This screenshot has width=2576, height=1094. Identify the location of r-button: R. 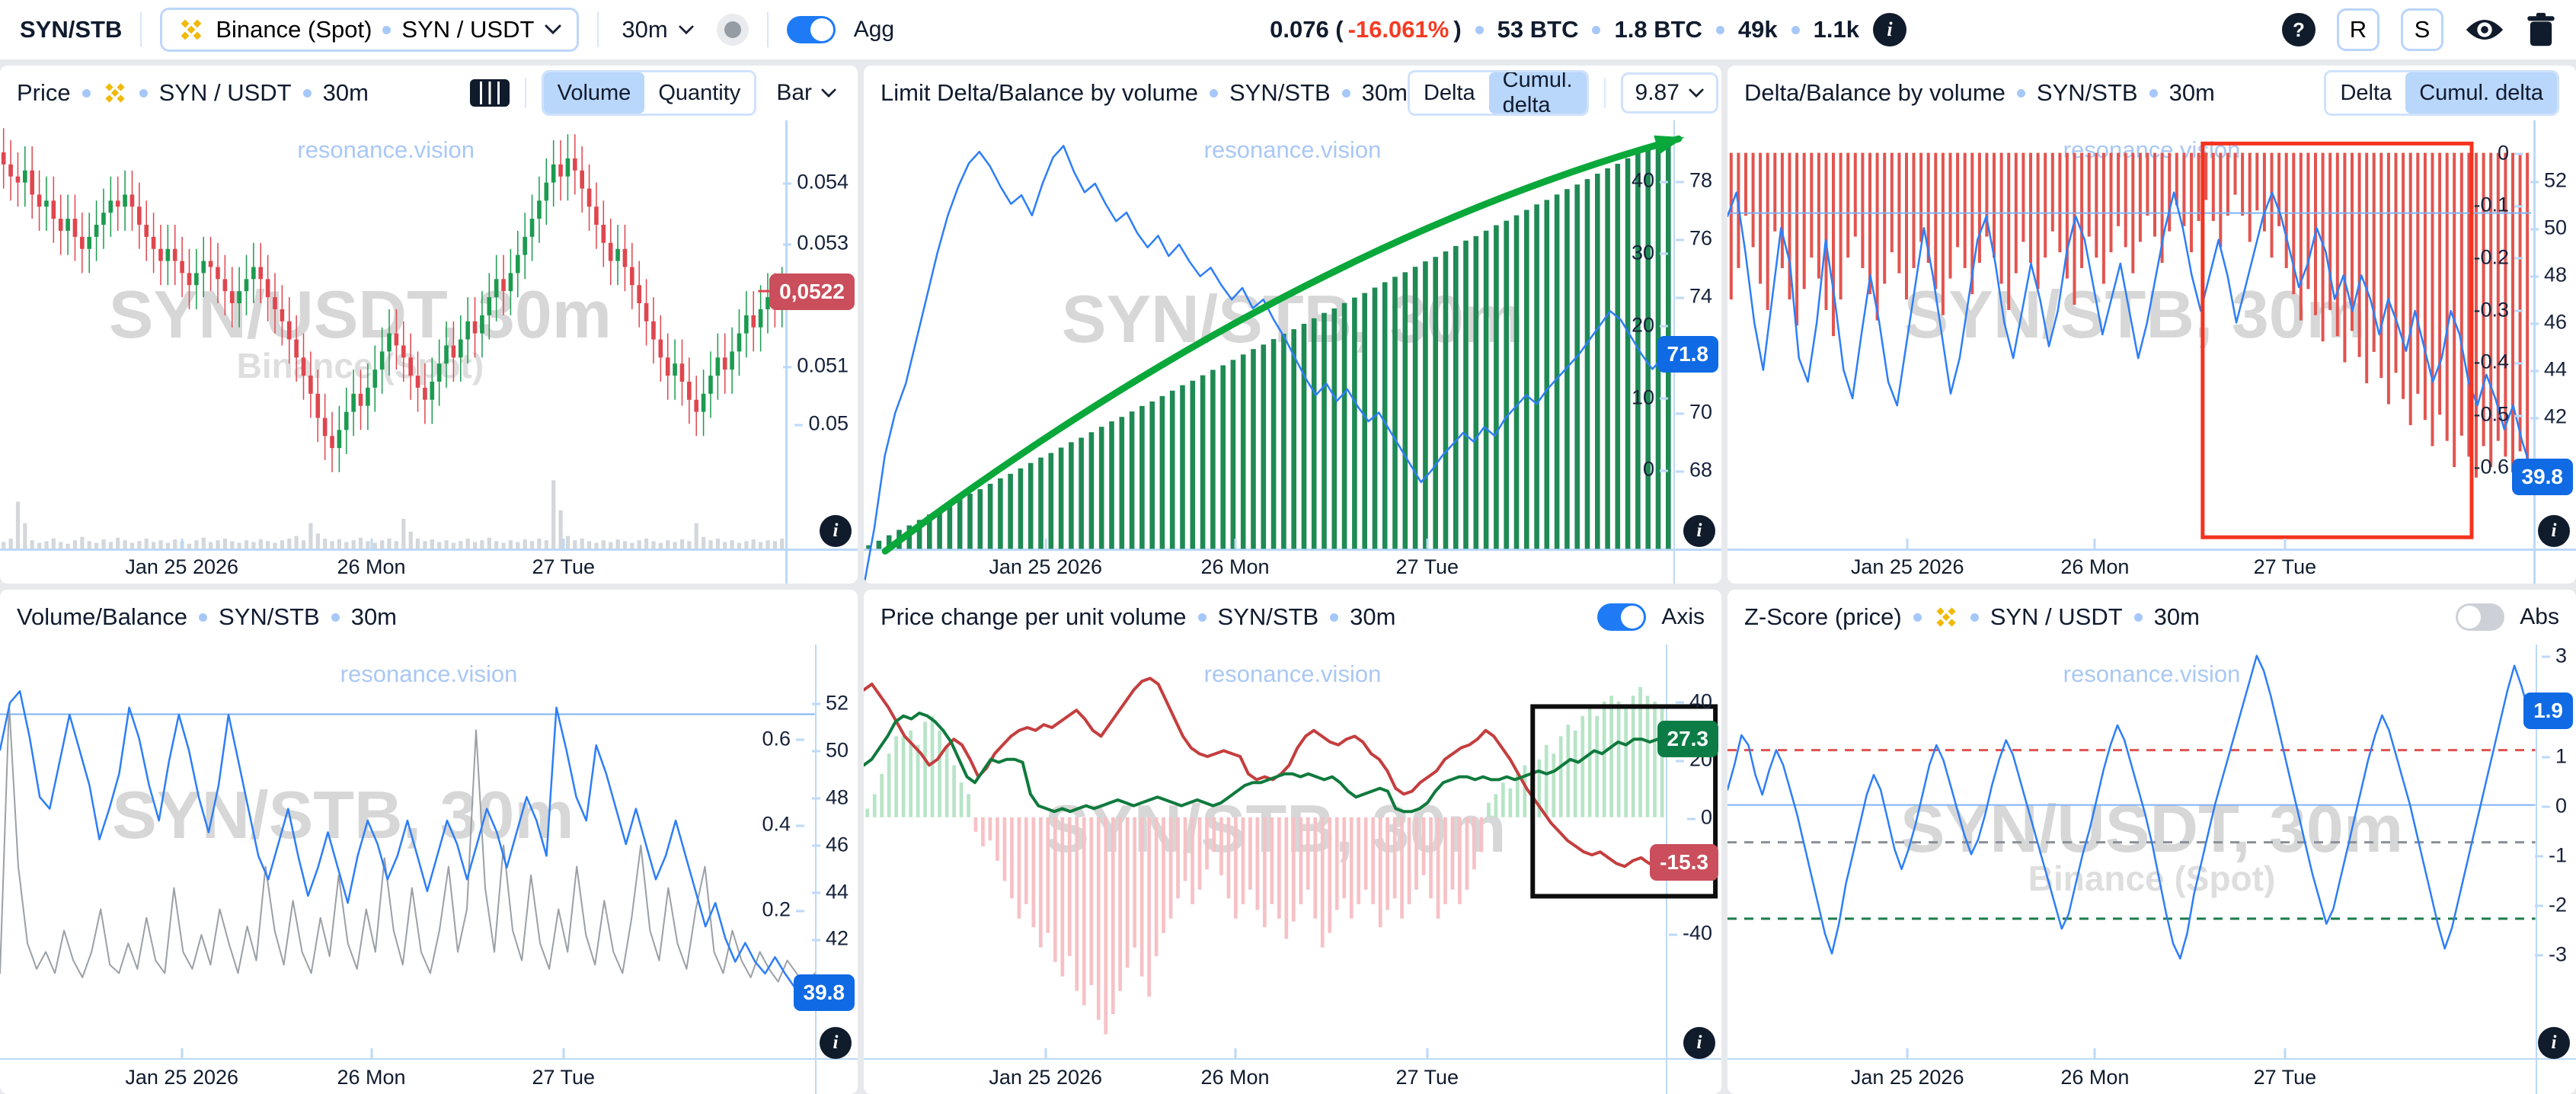
(2358, 30).